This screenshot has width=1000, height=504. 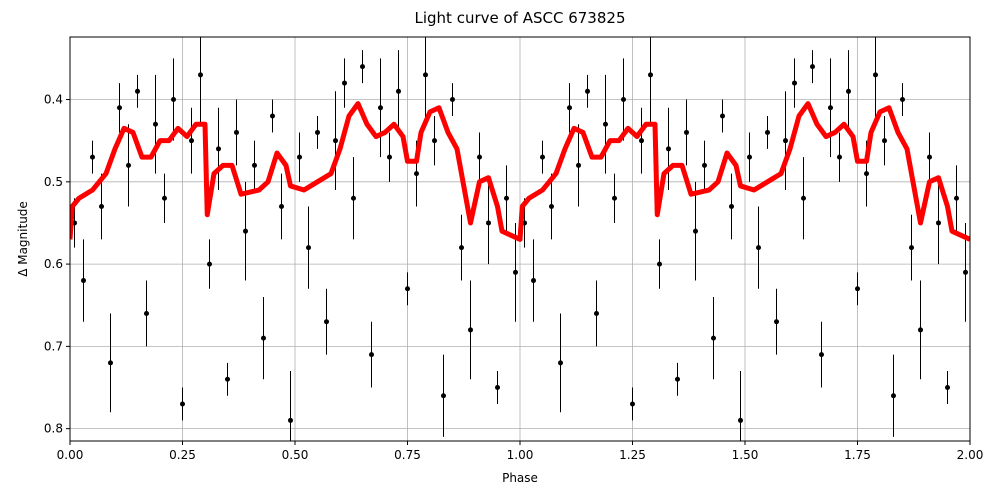 I want to click on y-tick-label: 0.8, so click(x=53, y=429).